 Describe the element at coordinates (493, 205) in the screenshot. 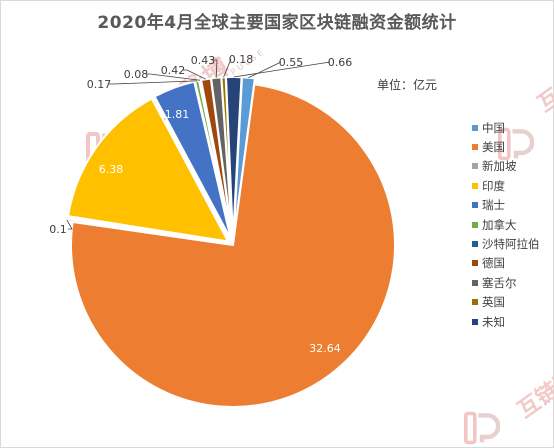

I see `legend-label: 瑞士` at that location.